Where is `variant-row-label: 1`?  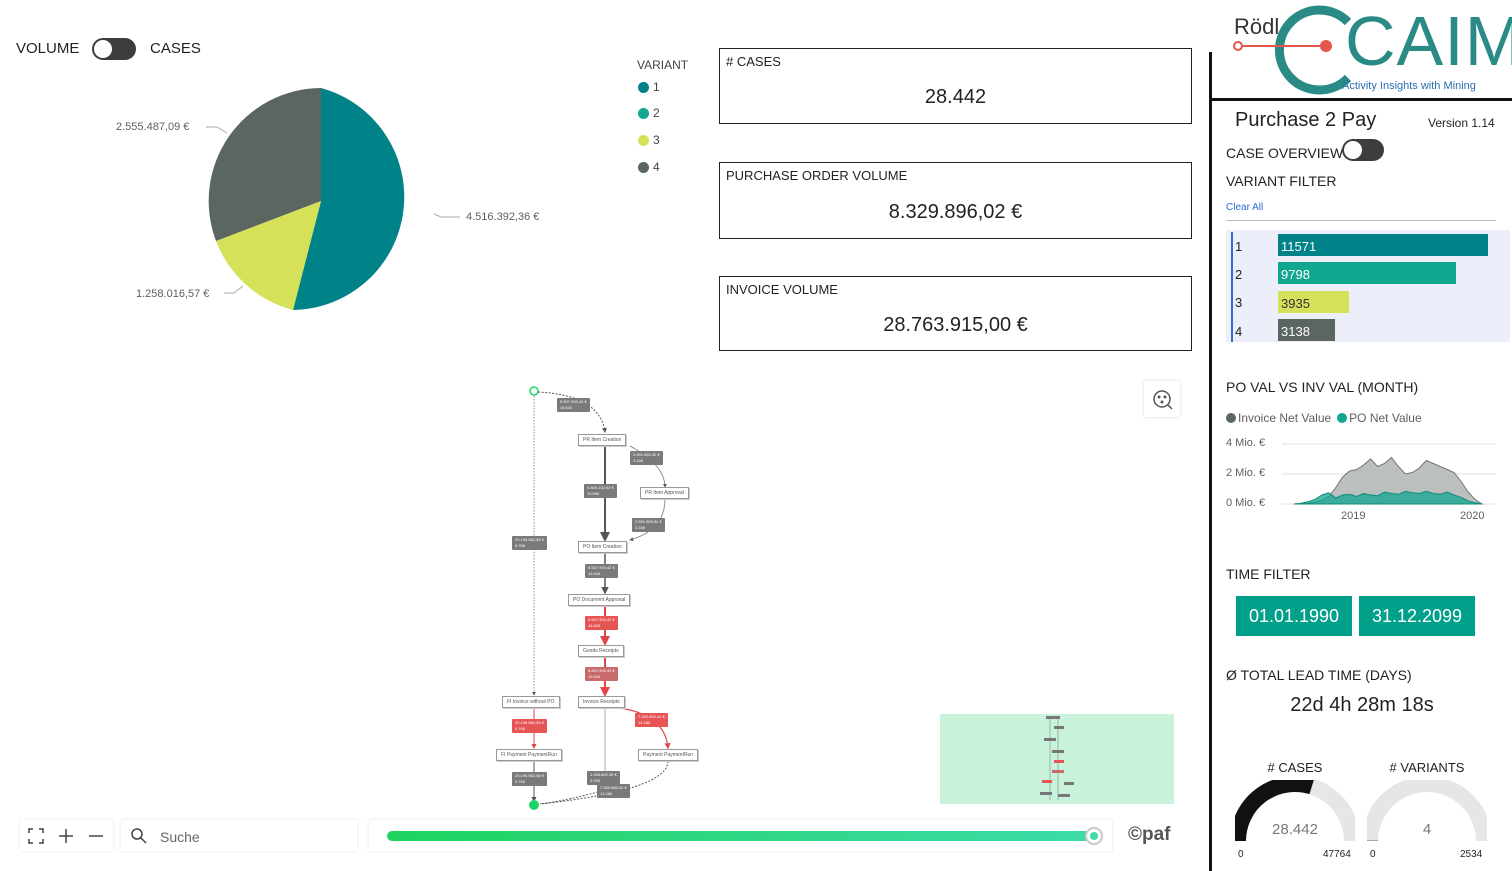
variant-row-label: 1 is located at coordinates (1239, 246).